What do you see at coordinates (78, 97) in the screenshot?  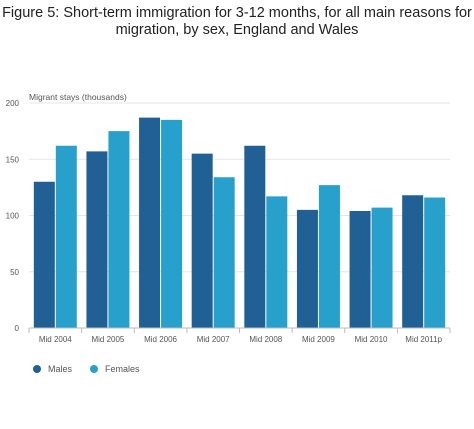 I see `y-axis-label: Migrant stays (thousands)` at bounding box center [78, 97].